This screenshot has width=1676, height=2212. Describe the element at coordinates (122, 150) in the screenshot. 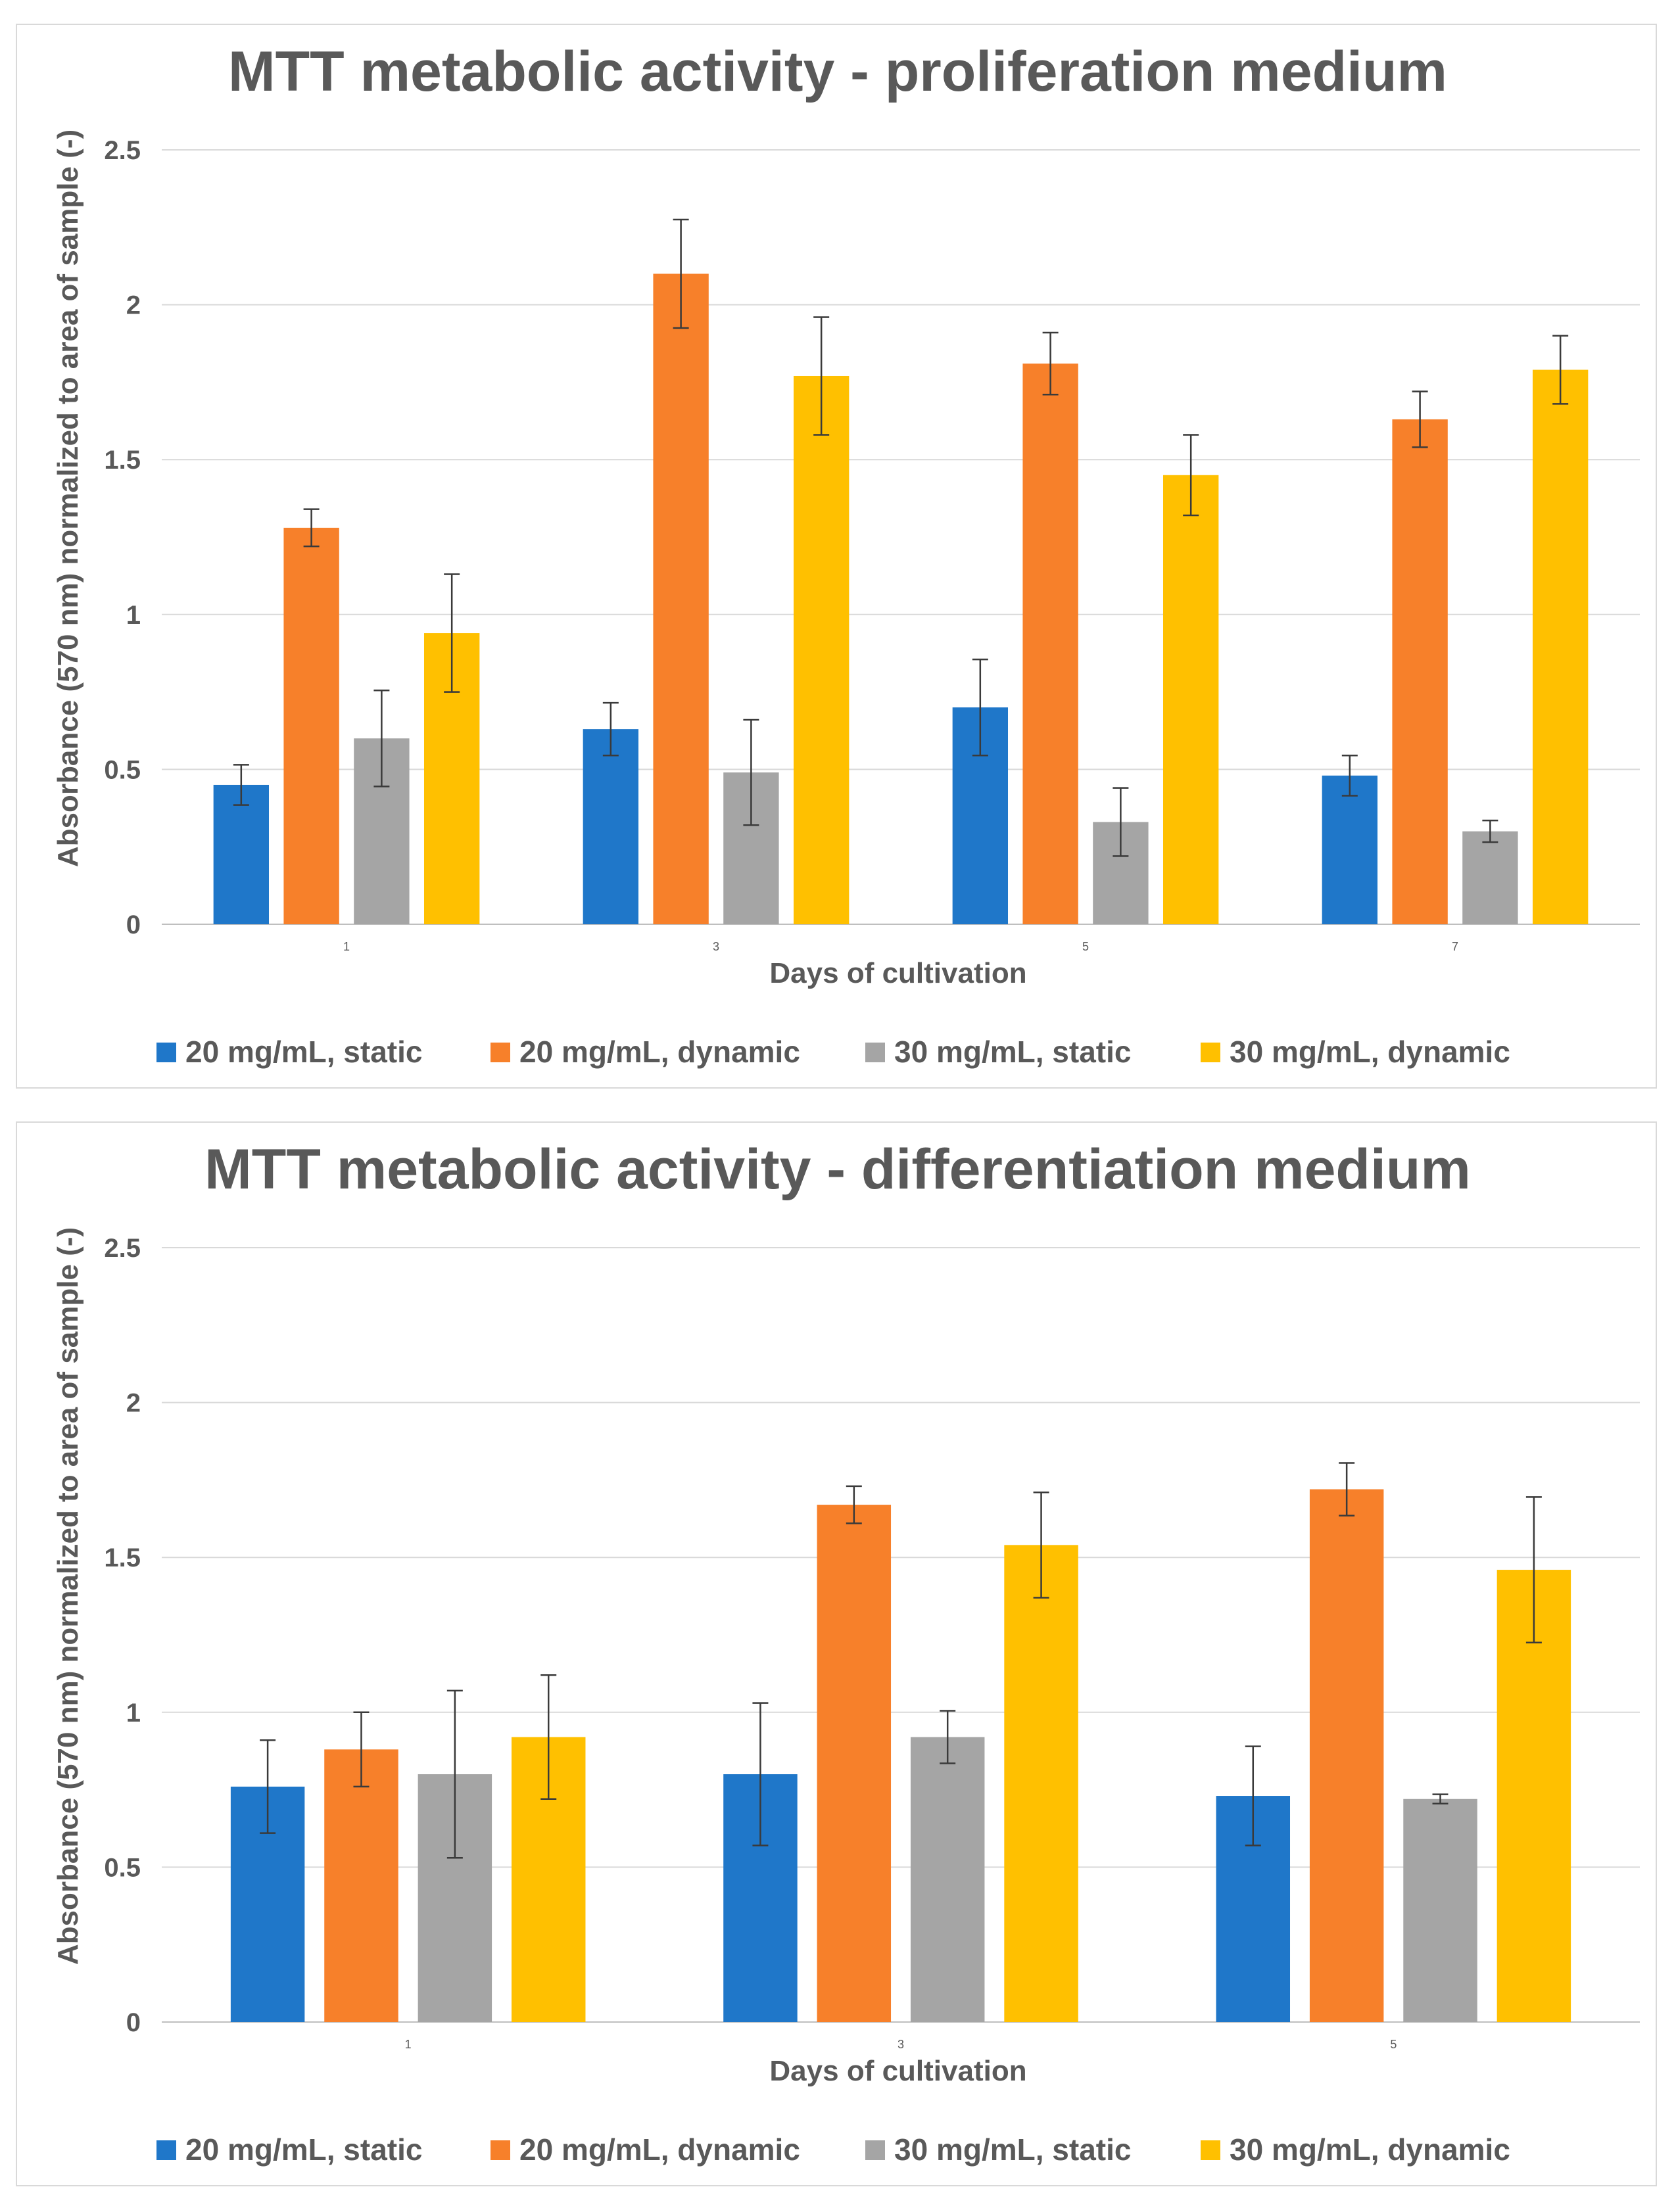

I see `y-tick-label: 2.5` at that location.